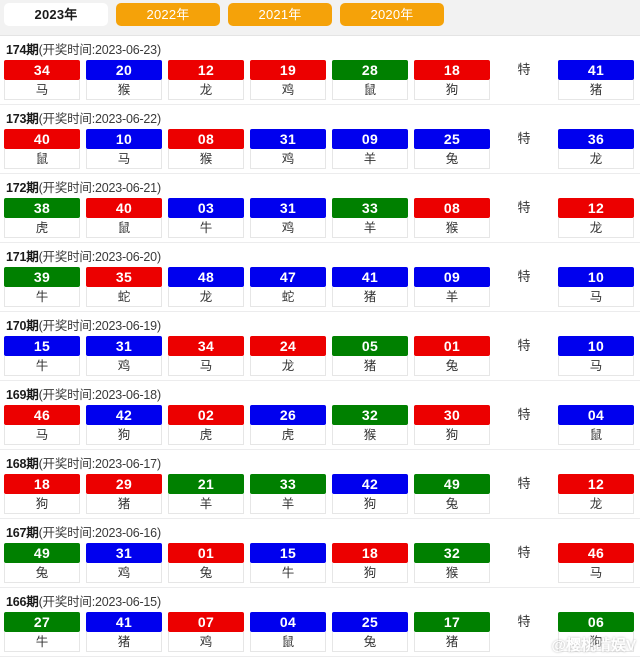 This screenshot has width=640, height=657. What do you see at coordinates (452, 632) in the screenshot?
I see `ball: 17 猪` at bounding box center [452, 632].